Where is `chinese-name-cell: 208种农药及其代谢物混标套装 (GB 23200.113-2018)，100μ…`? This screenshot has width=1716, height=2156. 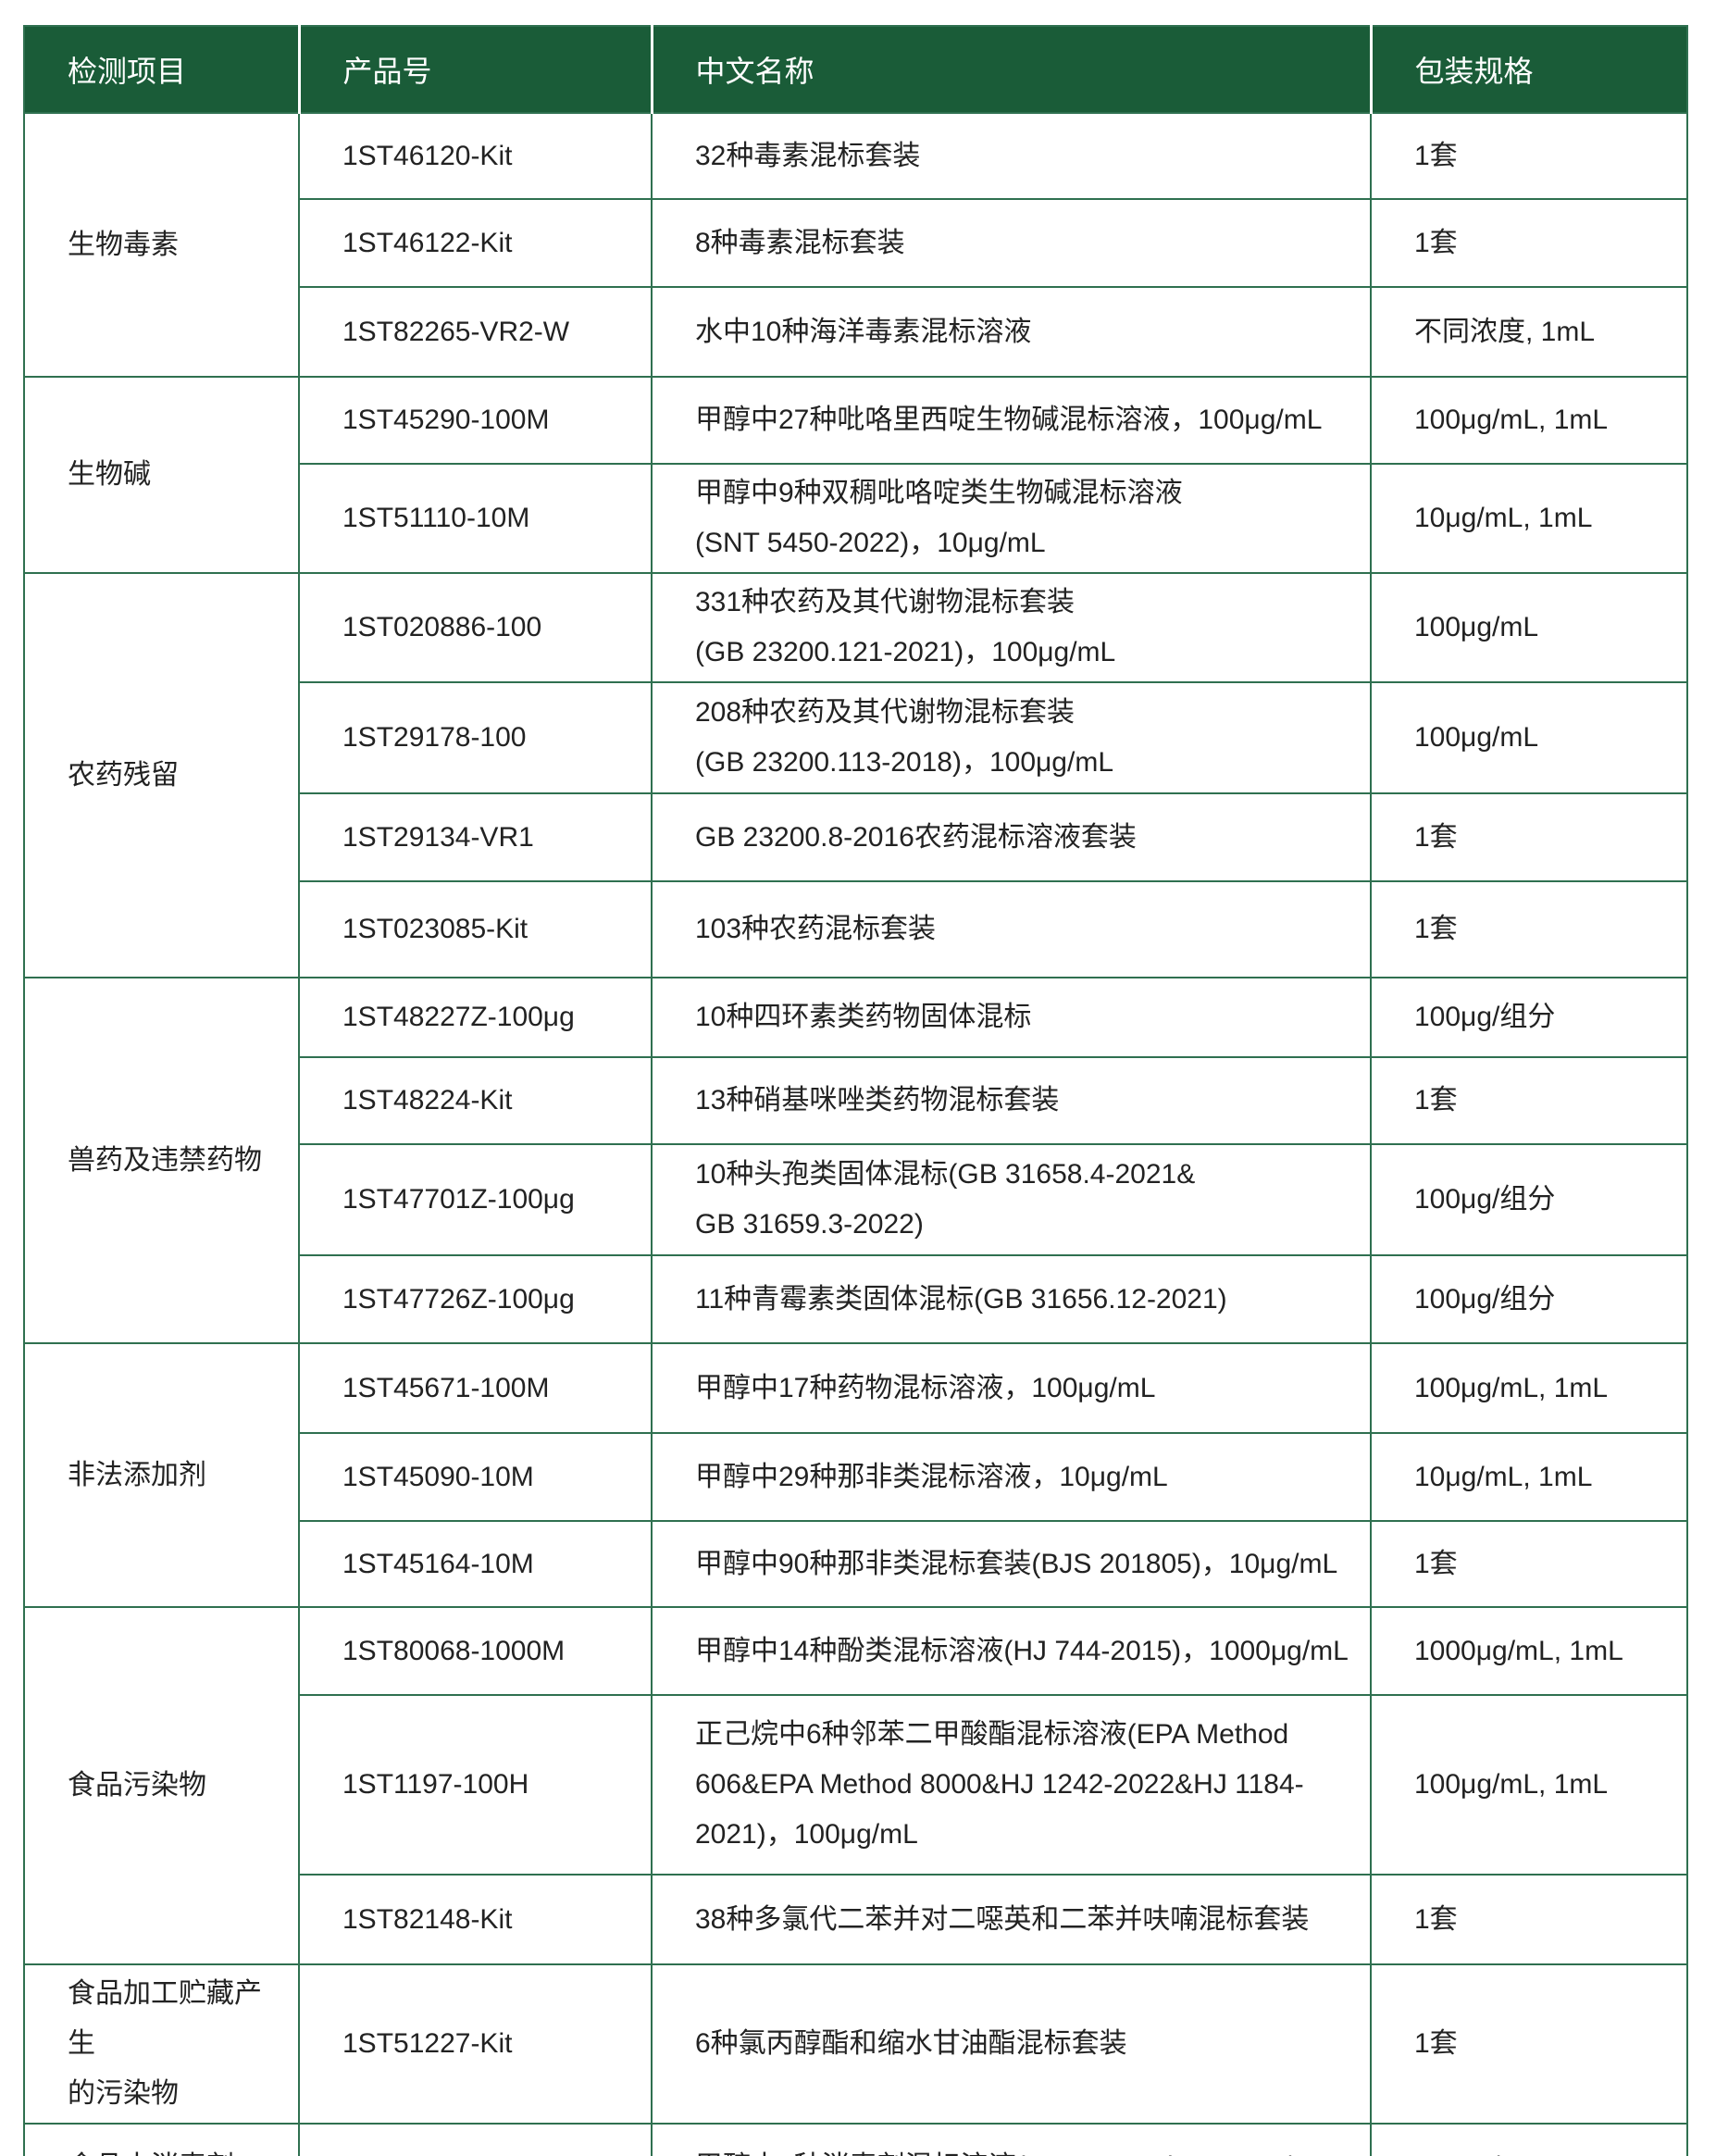 chinese-name-cell: 208种农药及其代谢物混标套装 (GB 23200.113-2018)，100μ… is located at coordinates (1011, 737).